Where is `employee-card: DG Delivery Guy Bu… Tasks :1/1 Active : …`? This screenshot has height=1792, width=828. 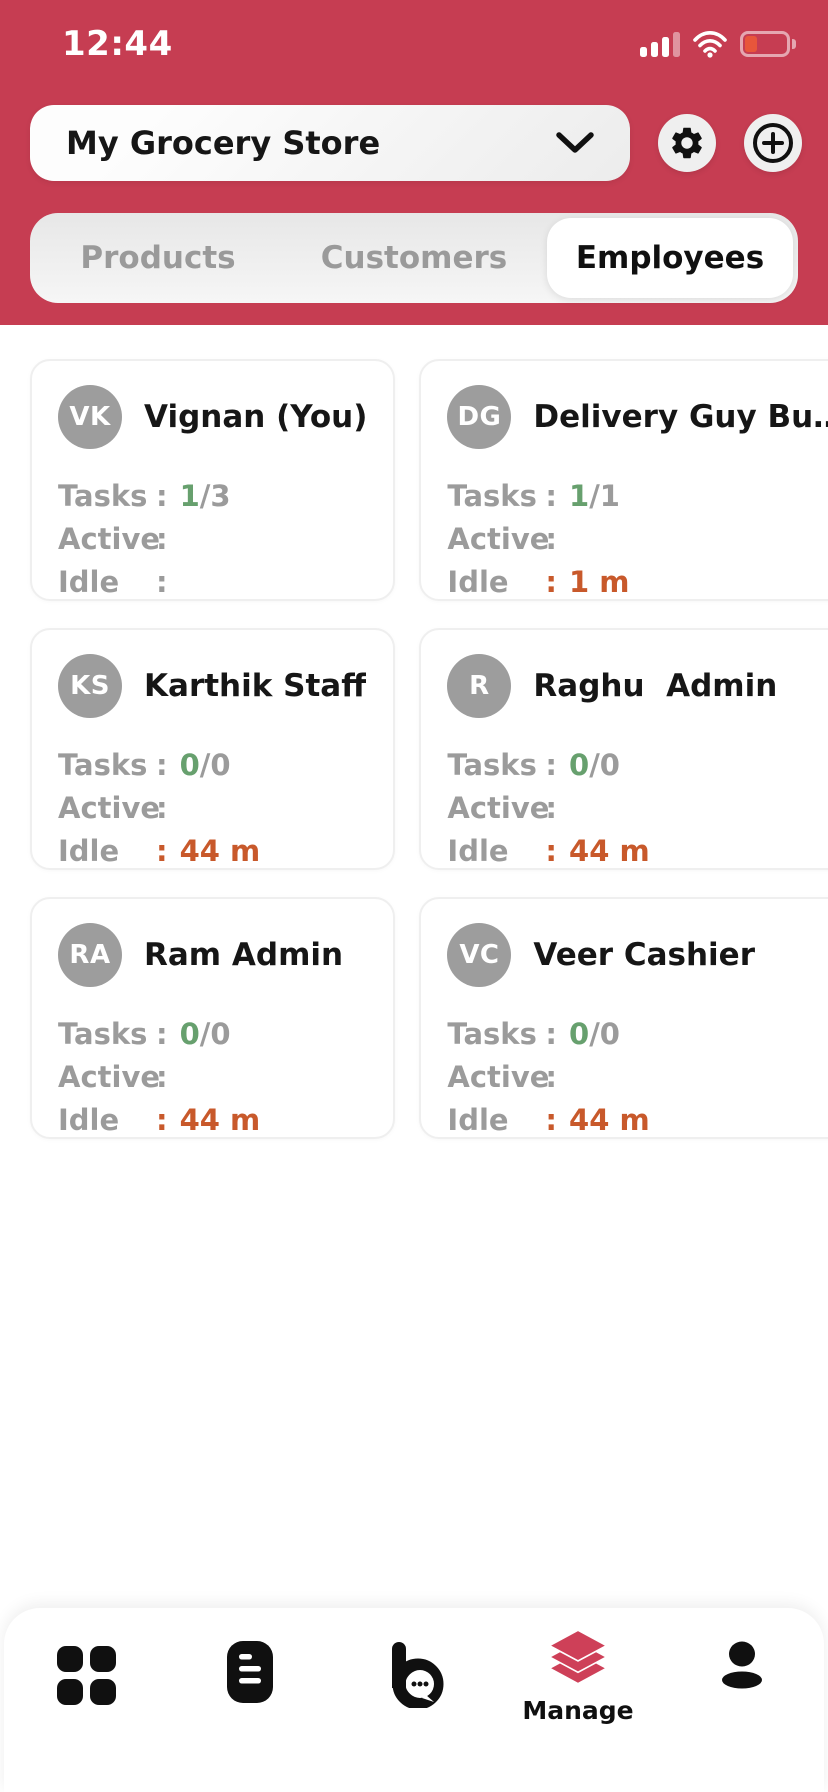 employee-card: DG Delivery Guy Bu… Tasks :1/1 Active : … is located at coordinates (623, 480).